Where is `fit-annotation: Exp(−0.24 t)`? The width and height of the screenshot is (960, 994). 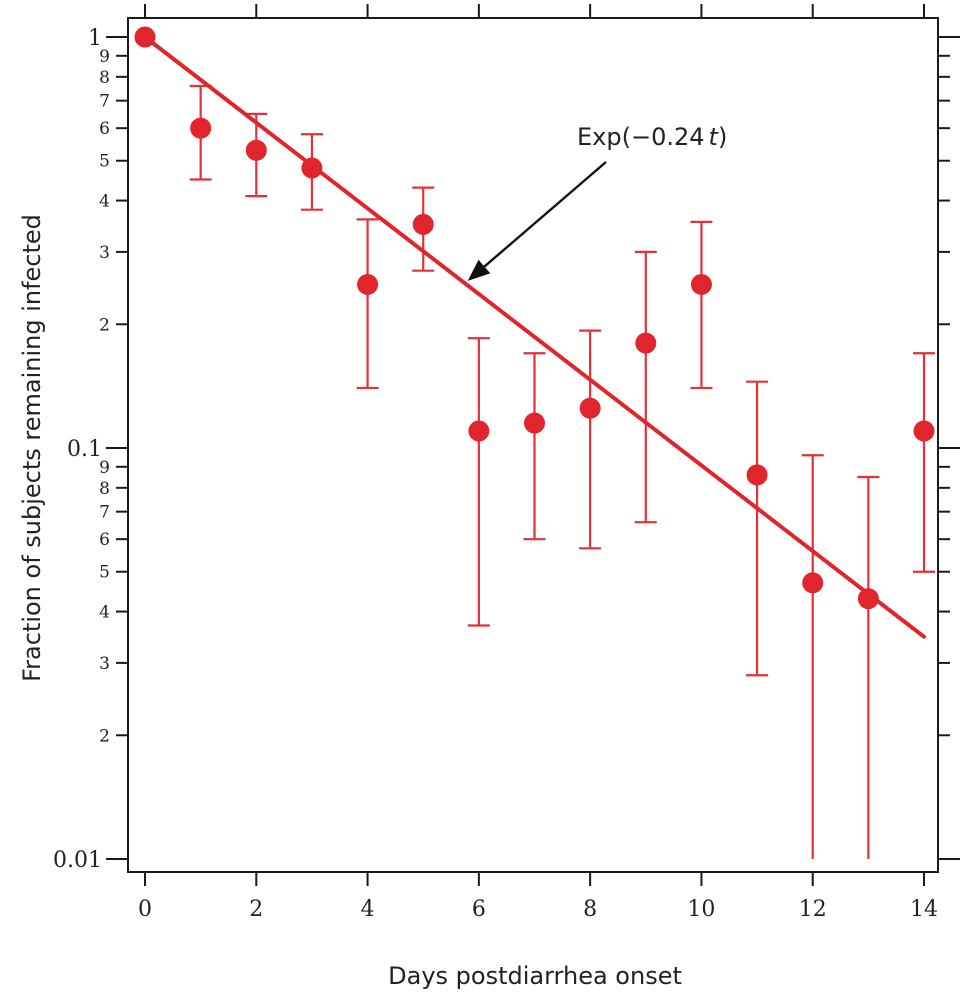
fit-annotation: Exp(−0.24 t) is located at coordinates (597, 202).